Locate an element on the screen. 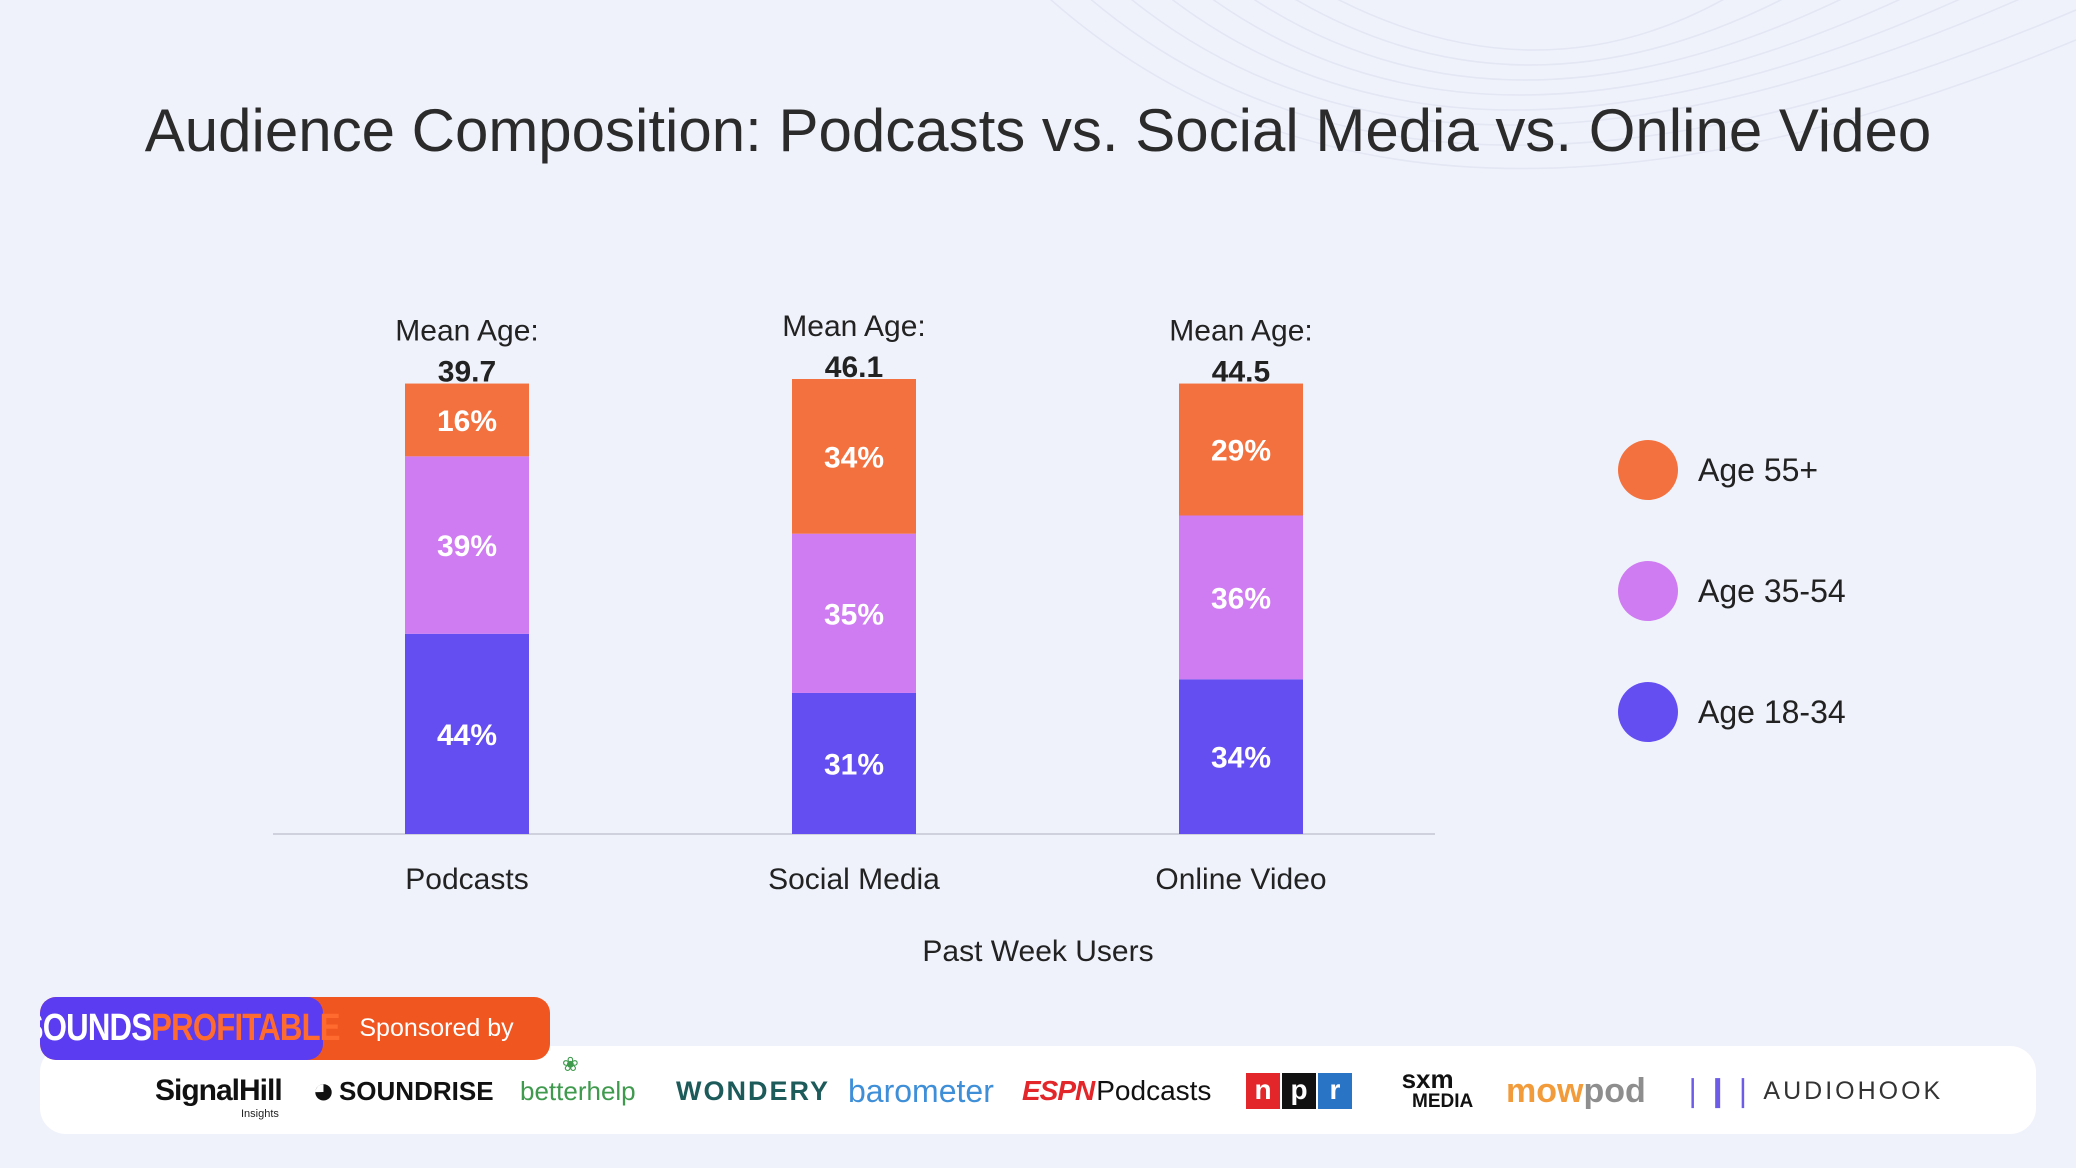 Image resolution: width=2076 pixels, height=1168 pixels. brand-sounds-text: SOUNDS is located at coordinates (96, 1028).